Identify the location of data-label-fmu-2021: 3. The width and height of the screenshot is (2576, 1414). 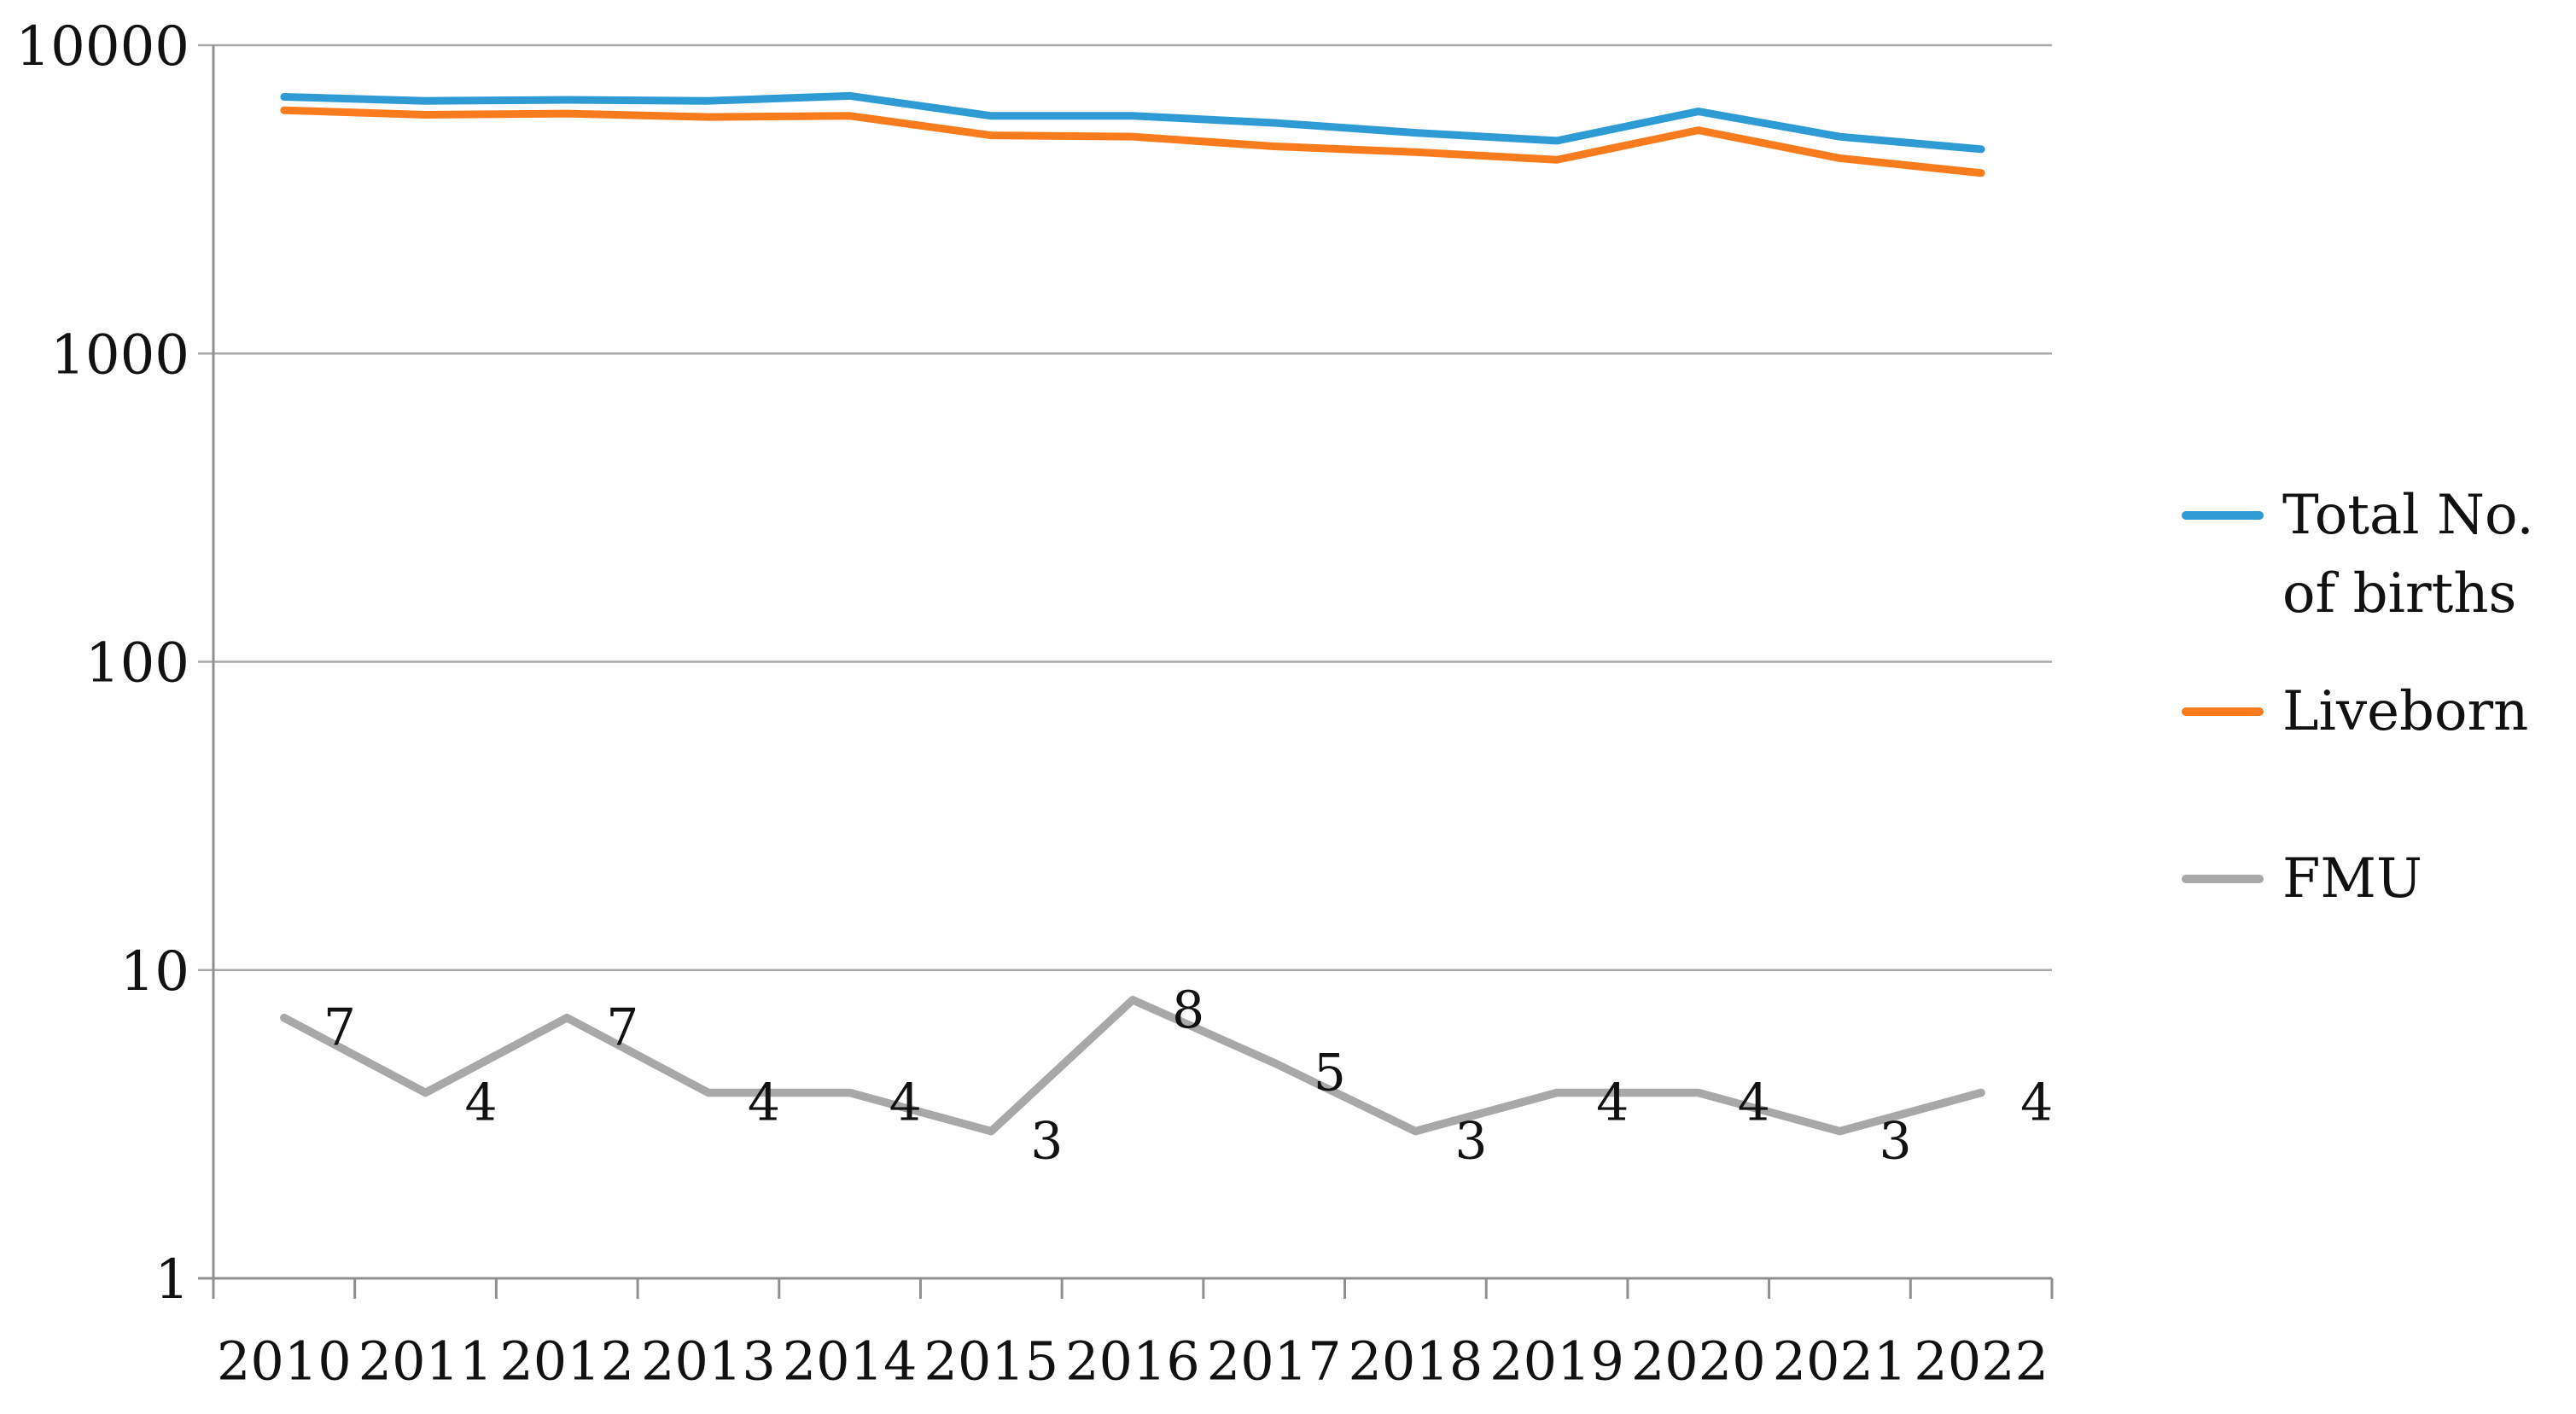
(1895, 1142).